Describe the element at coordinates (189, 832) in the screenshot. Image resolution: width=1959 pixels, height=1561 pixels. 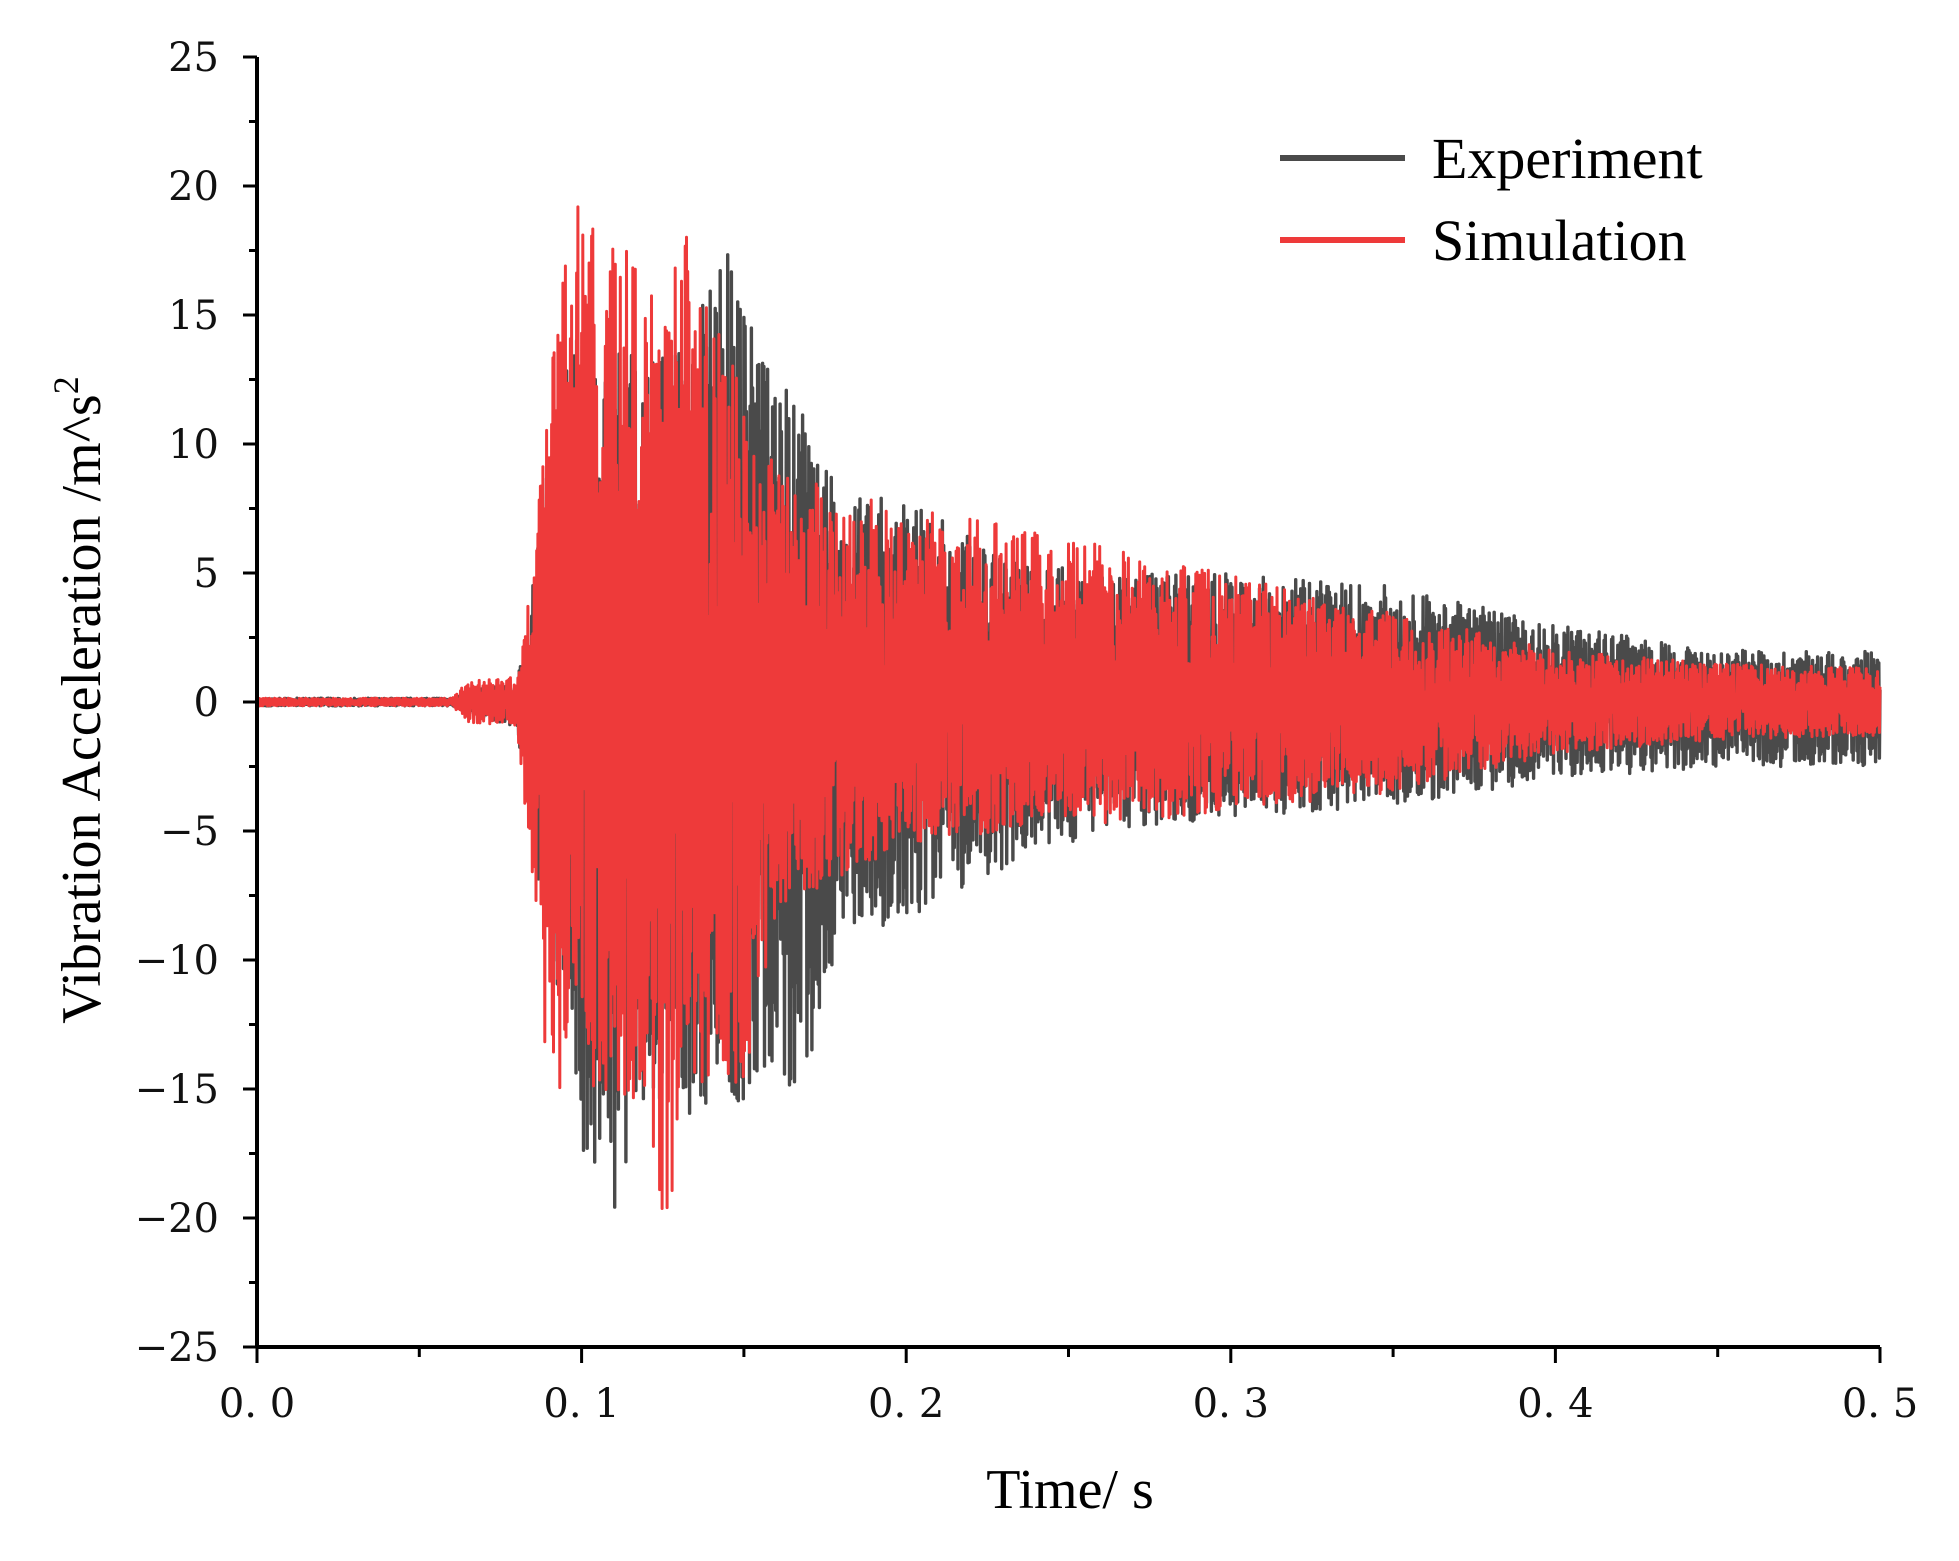
I see `y-tick-label: −5` at that location.